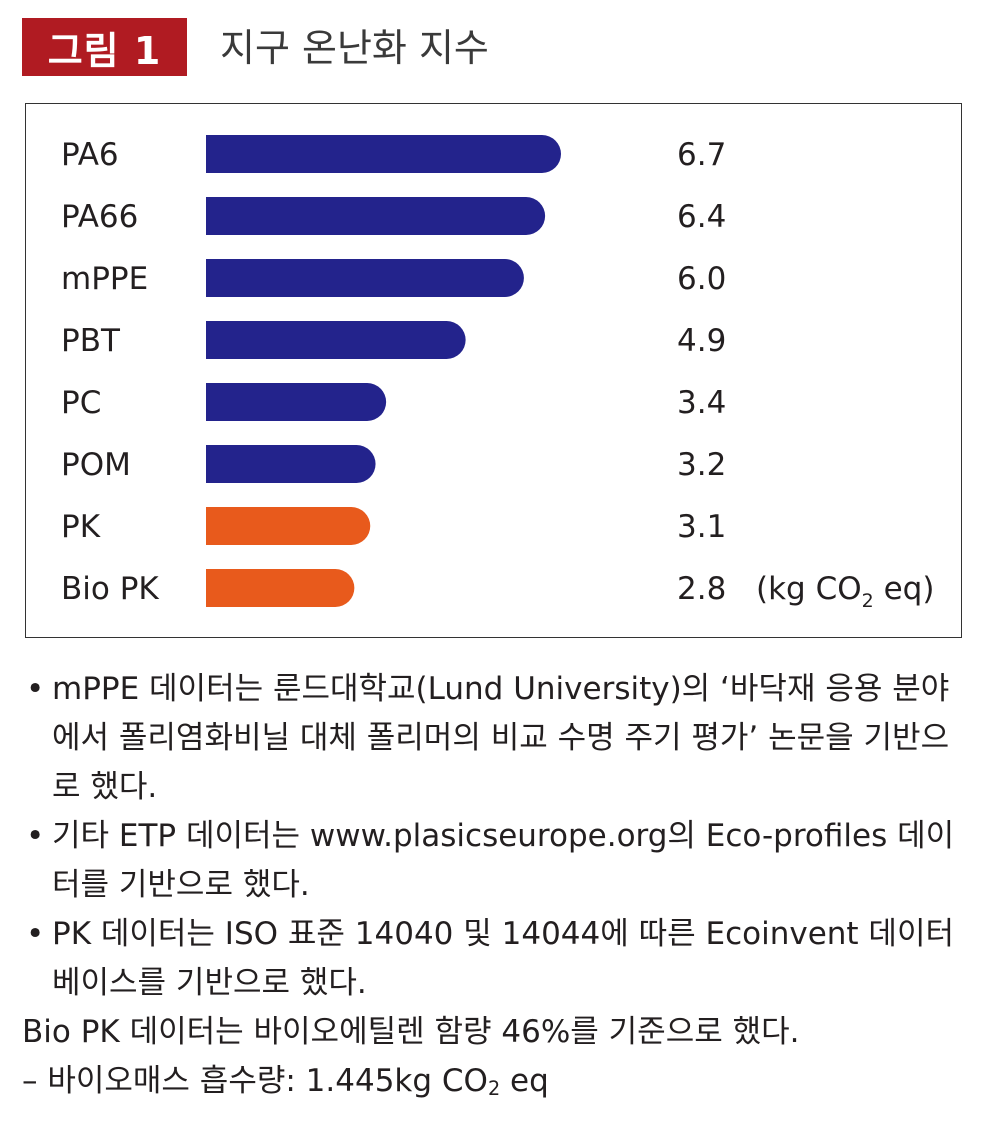 Image resolution: width=996 pixels, height=1141 pixels. What do you see at coordinates (336, 340) in the screenshot?
I see `bar-pbt` at bounding box center [336, 340].